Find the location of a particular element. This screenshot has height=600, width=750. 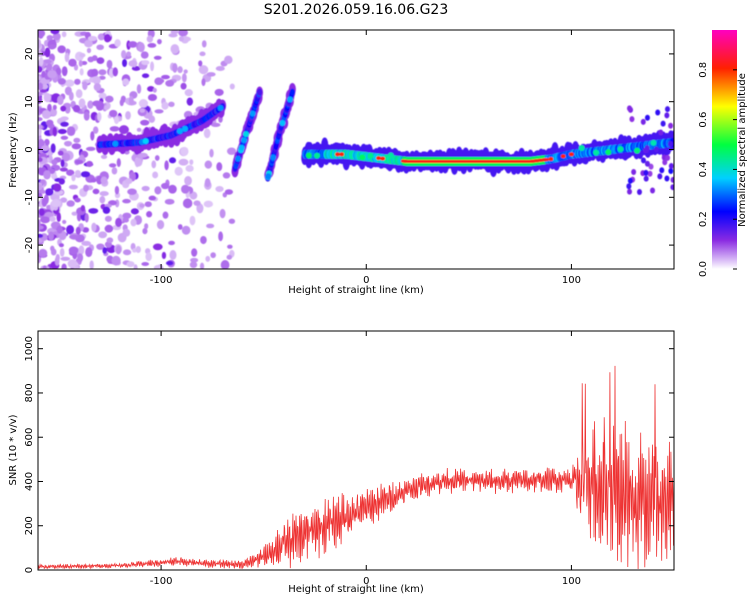

snr-x-tick-label: 100 is located at coordinates (571, 581).